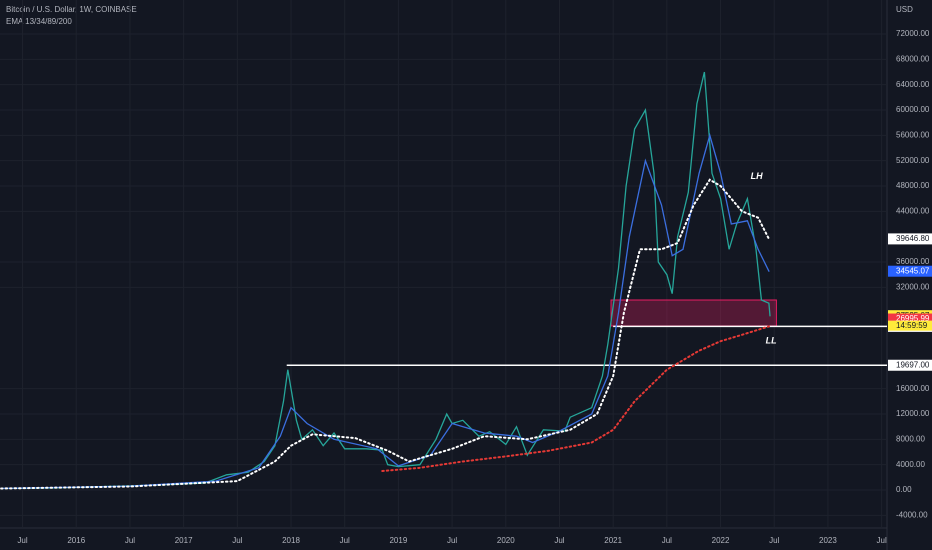 The width and height of the screenshot is (932, 550). Describe the element at coordinates (913, 210) in the screenshot. I see `y-tick-label: 44000.00` at that location.